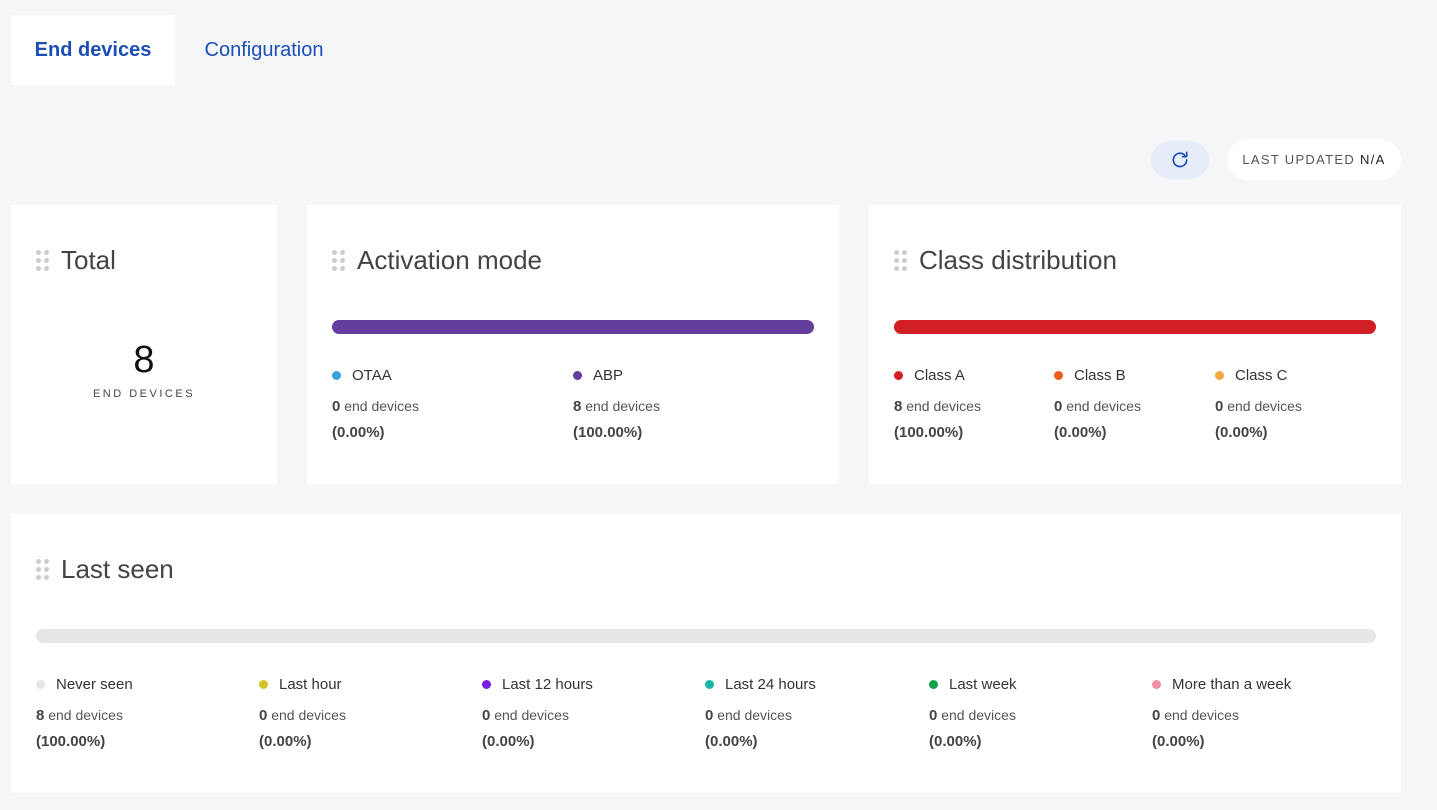  Describe the element at coordinates (770, 684) in the screenshot. I see `legend-label: Last 24 hours` at that location.